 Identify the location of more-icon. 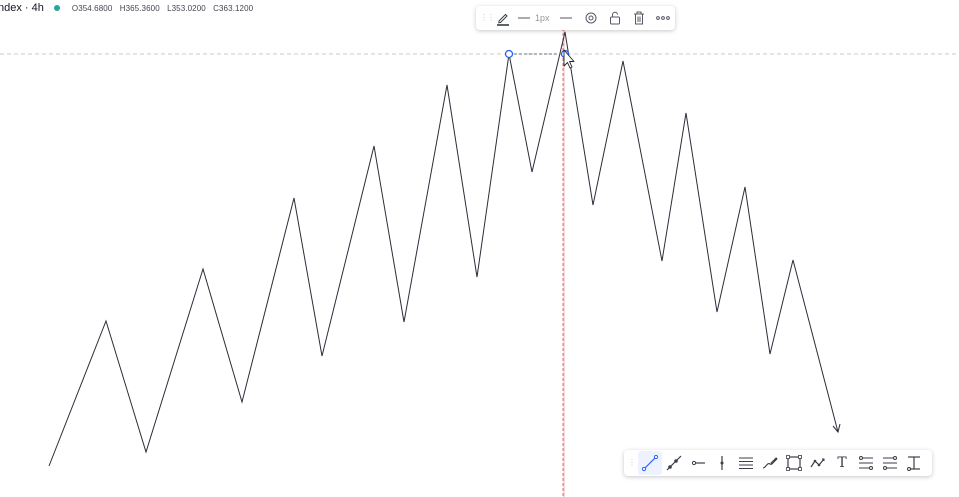
(663, 18).